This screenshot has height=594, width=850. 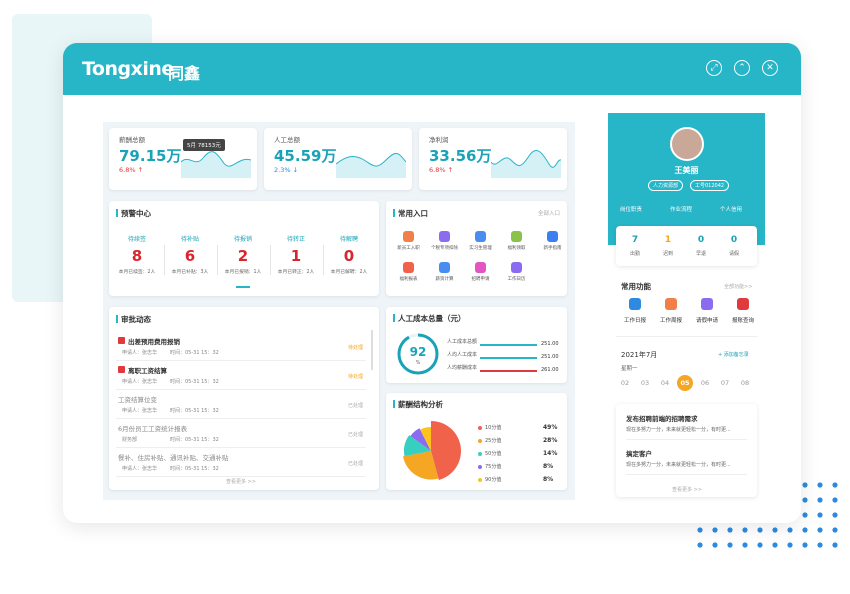 I want to click on legend-dot, so click(x=480, y=480).